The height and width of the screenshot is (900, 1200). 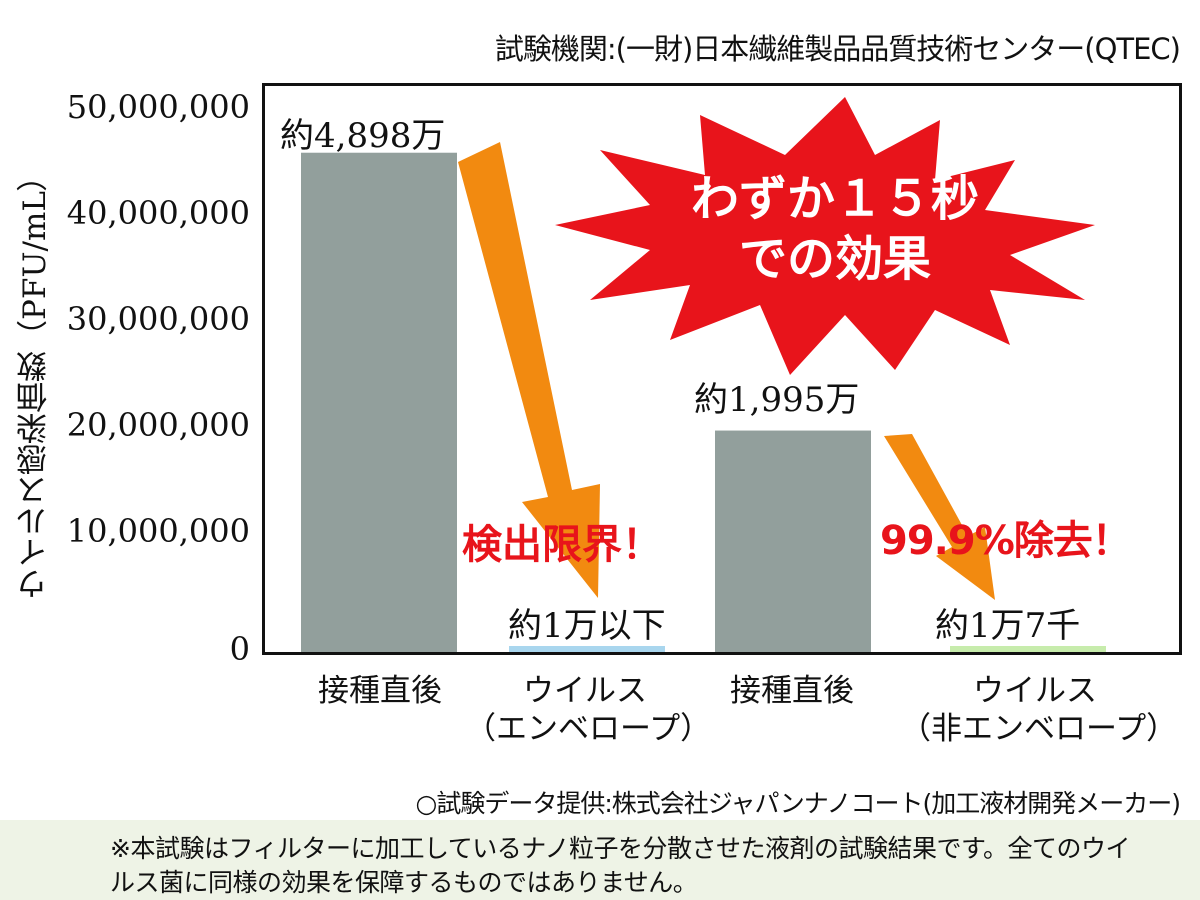 I want to click on burst-line-1: わずか１５秒, so click(x=834, y=199).